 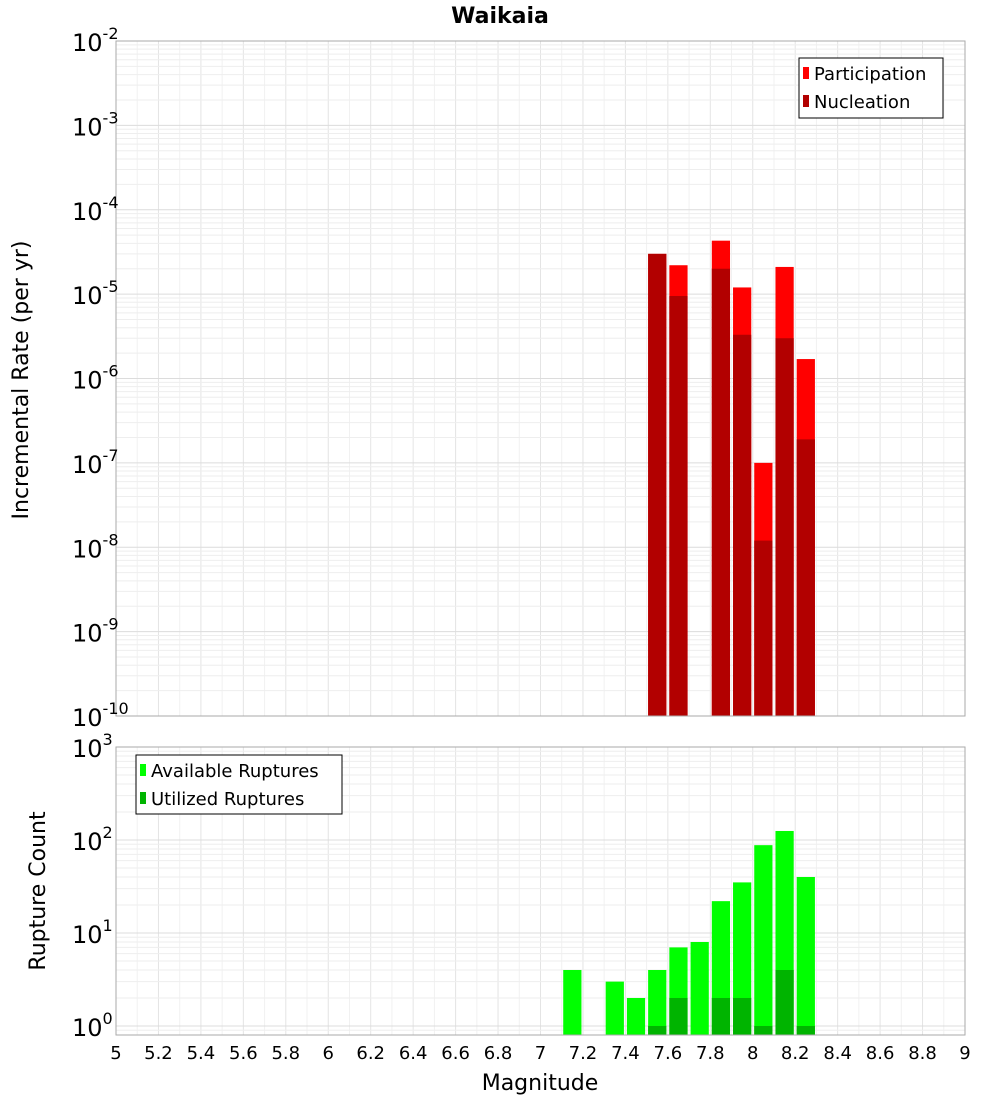 I want to click on x-tick-label: 6.8, so click(x=498, y=1053).